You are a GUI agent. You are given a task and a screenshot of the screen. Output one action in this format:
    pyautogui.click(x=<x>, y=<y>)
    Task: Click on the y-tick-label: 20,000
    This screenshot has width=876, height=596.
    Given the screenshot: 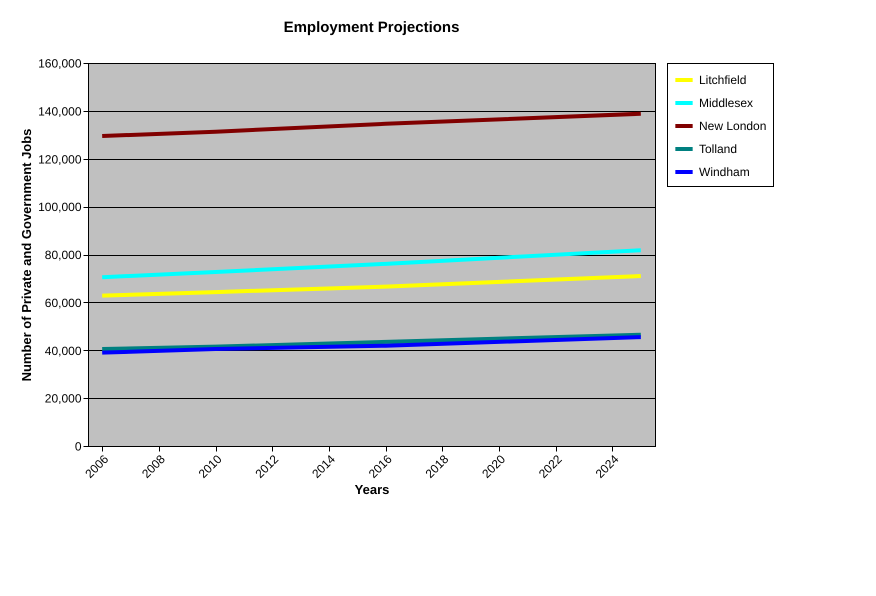 What is the action you would take?
    pyautogui.click(x=63, y=399)
    